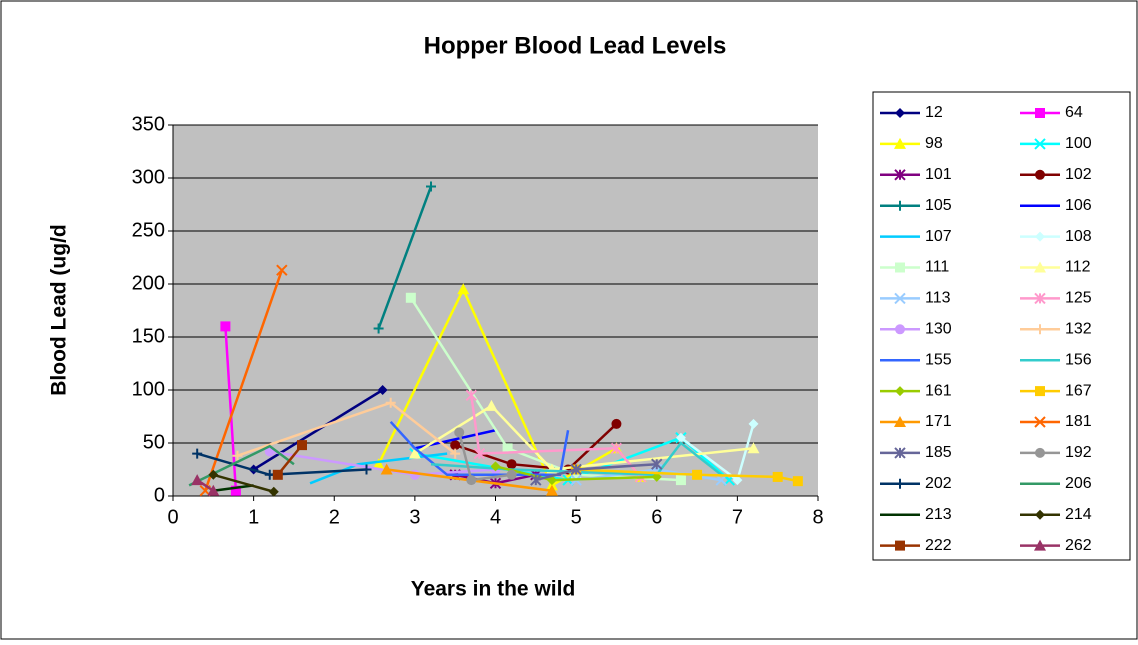 Image resolution: width=1138 pixels, height=645 pixels. What do you see at coordinates (934, 112) in the screenshot?
I see `legend-label: 12` at bounding box center [934, 112].